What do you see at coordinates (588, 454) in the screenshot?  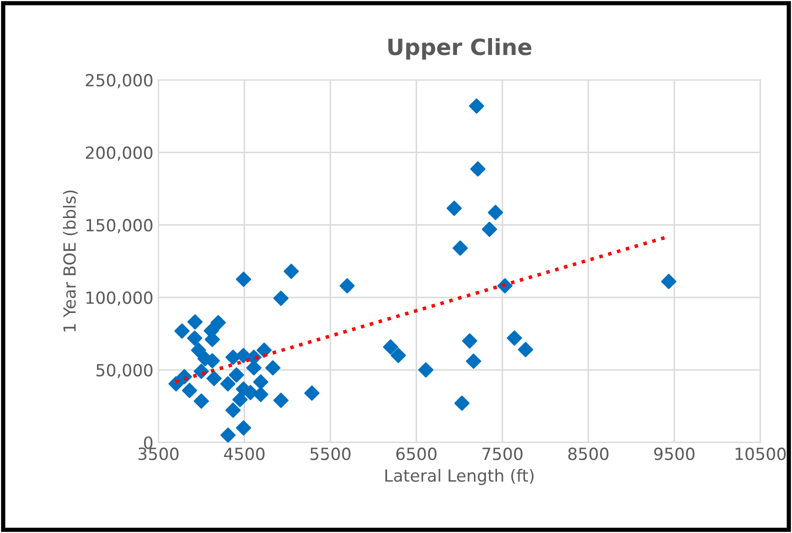 I see `x-tick-label: 8500` at bounding box center [588, 454].